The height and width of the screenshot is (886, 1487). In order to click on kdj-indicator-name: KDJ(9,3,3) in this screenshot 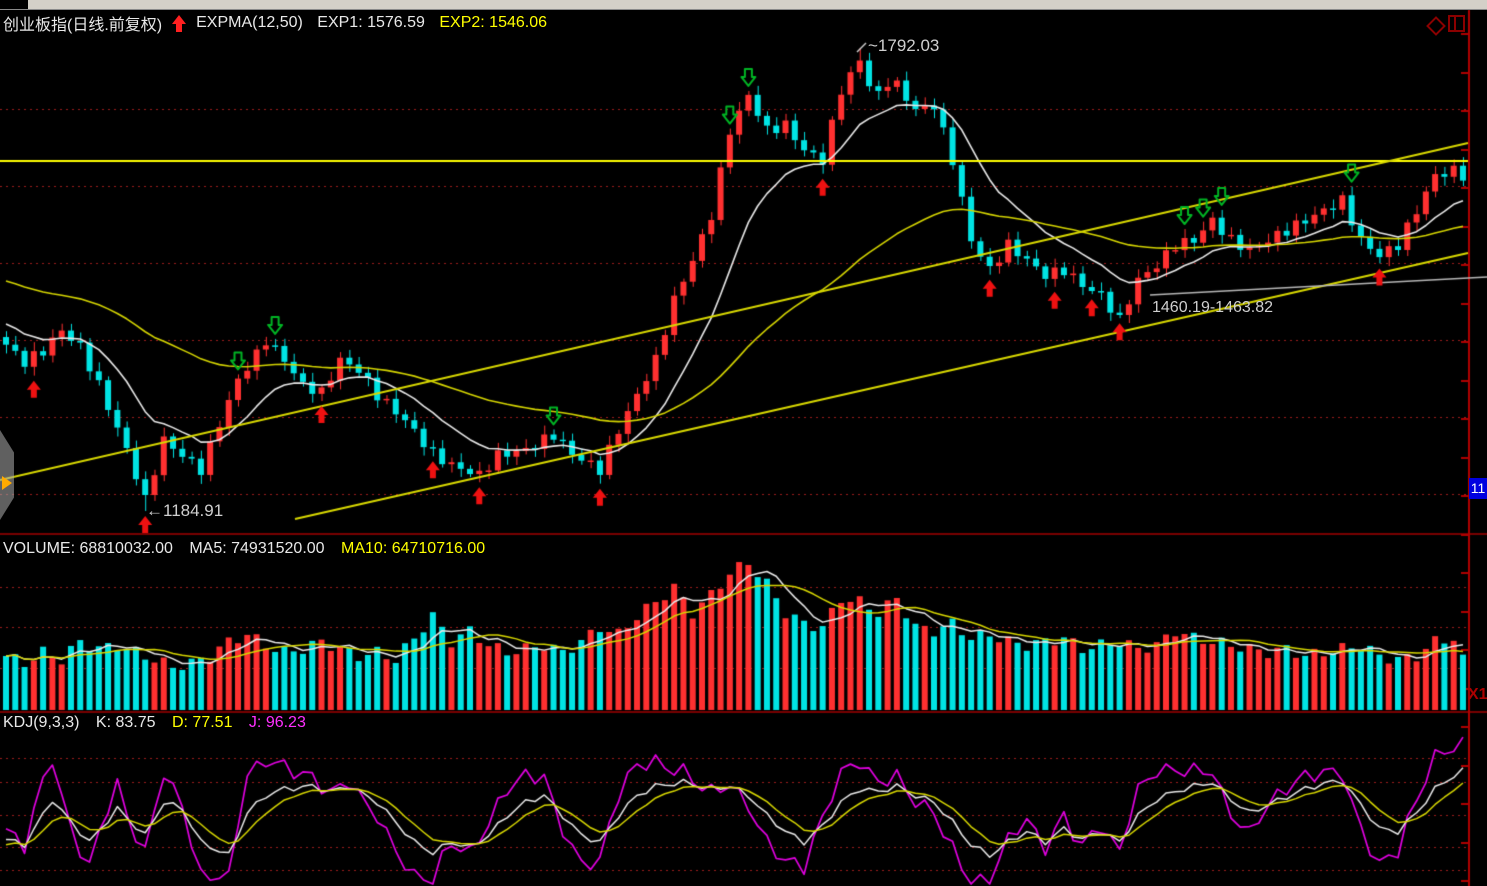, I will do `click(41, 722)`.